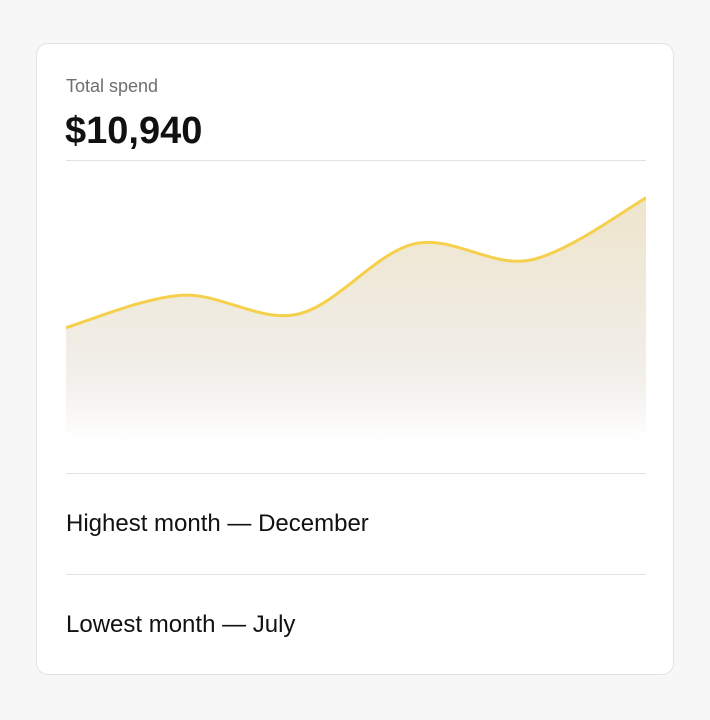 The height and width of the screenshot is (720, 710). What do you see at coordinates (134, 131) in the screenshot?
I see `total-amount: $10,940` at bounding box center [134, 131].